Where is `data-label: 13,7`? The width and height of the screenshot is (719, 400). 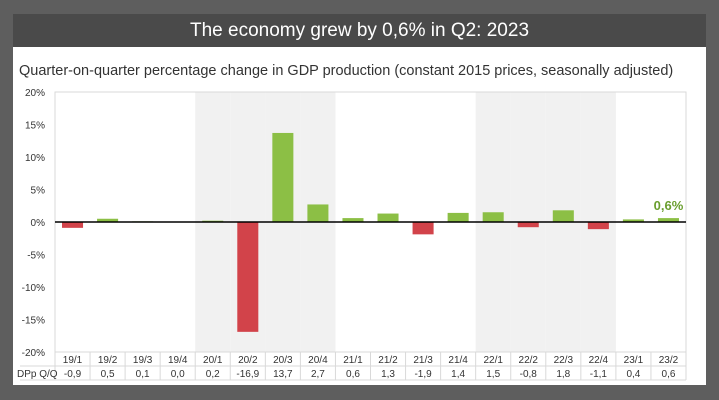 data-label: 13,7 is located at coordinates (283, 374).